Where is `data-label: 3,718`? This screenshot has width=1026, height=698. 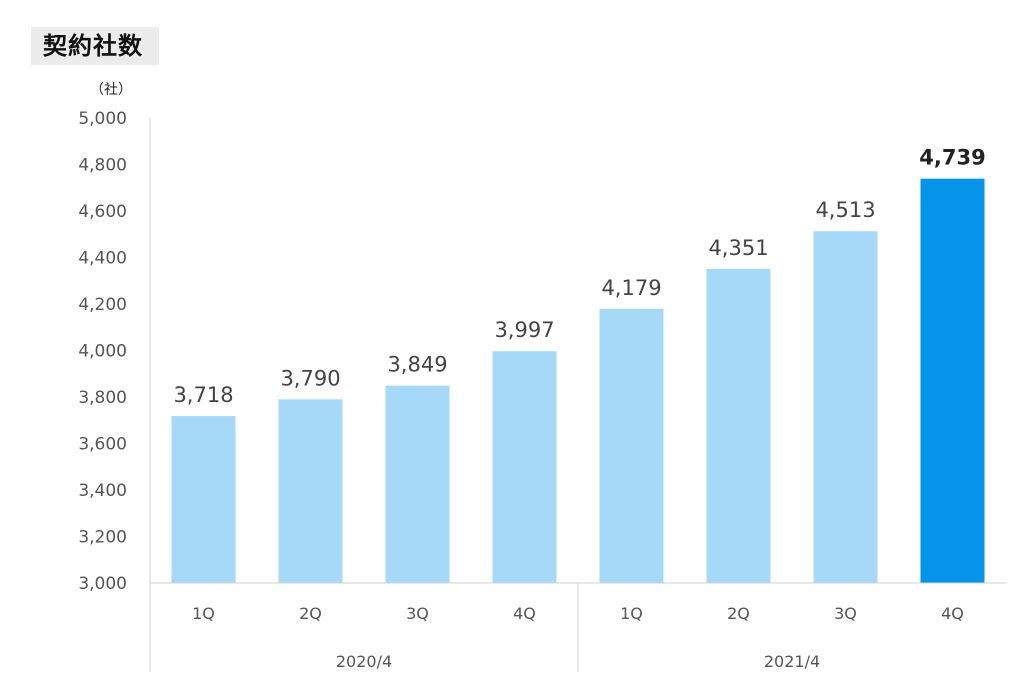
data-label: 3,718 is located at coordinates (203, 395).